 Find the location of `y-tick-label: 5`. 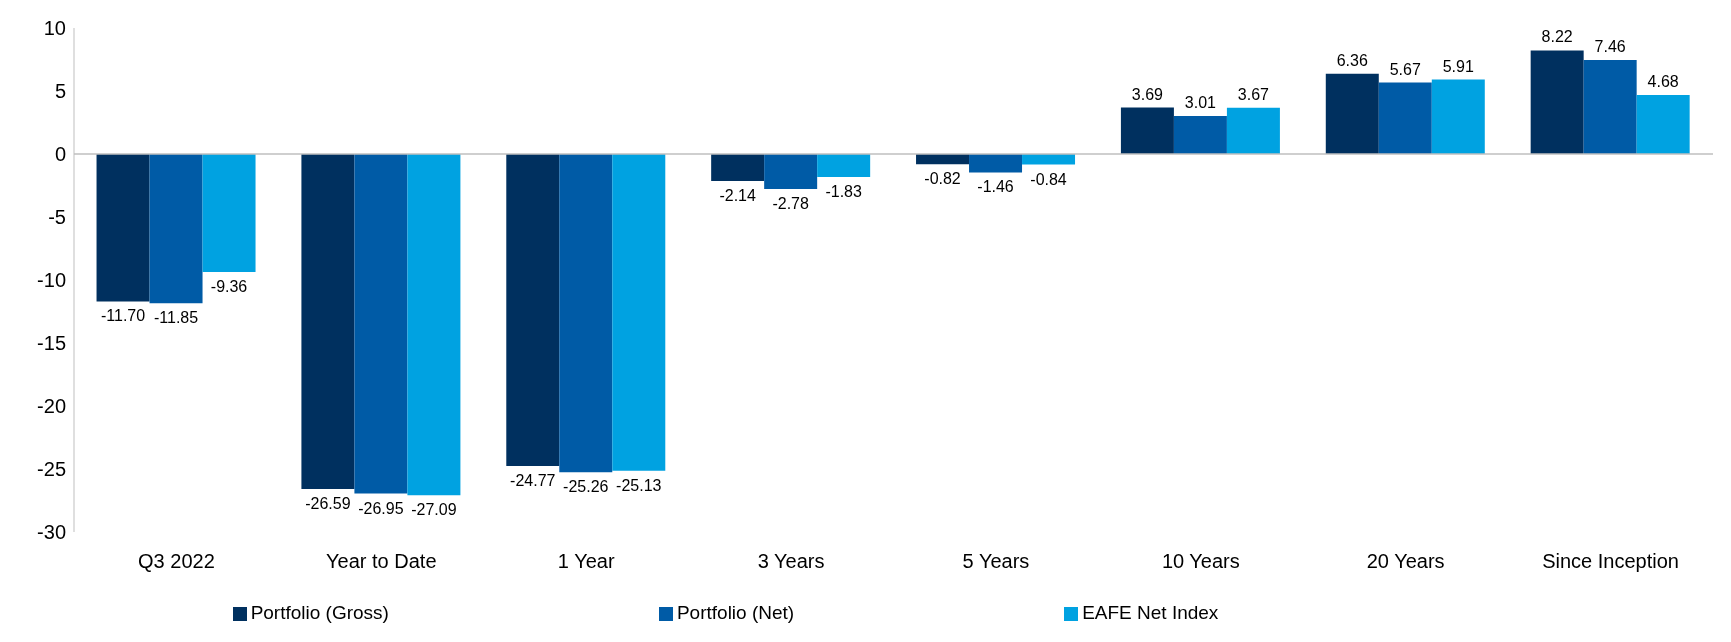

y-tick-label: 5 is located at coordinates (60, 91).